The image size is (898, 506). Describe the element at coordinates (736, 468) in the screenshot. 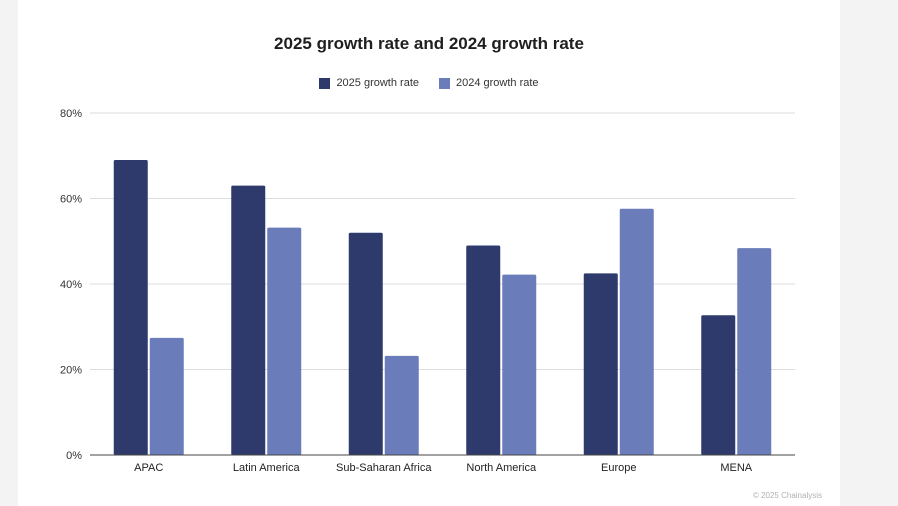

I see `x-tick-label-mena: MENA` at that location.